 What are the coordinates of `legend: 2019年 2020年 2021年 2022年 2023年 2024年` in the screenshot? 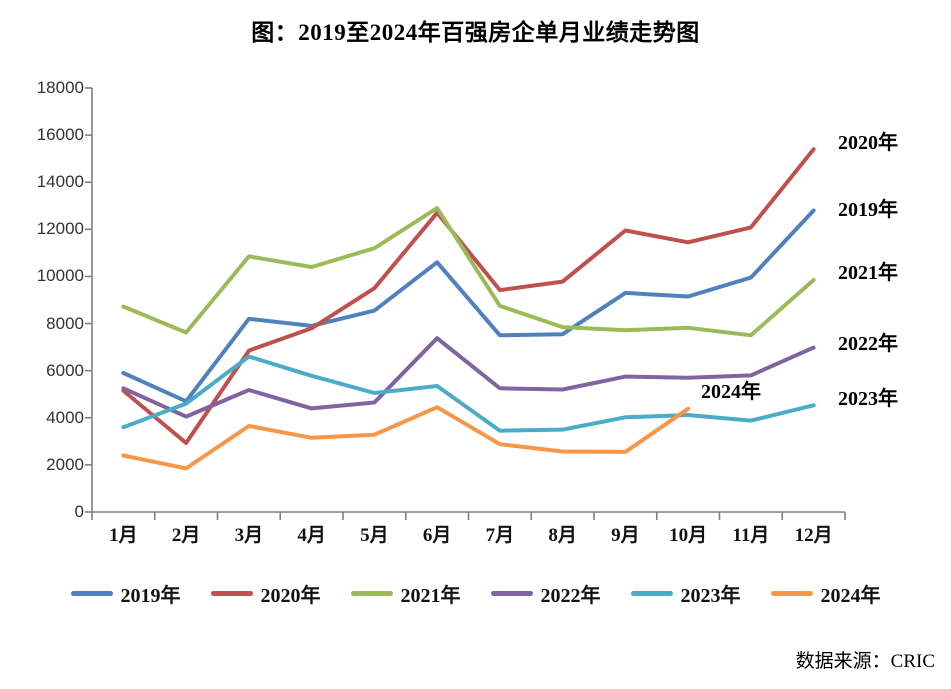 It's located at (475, 593).